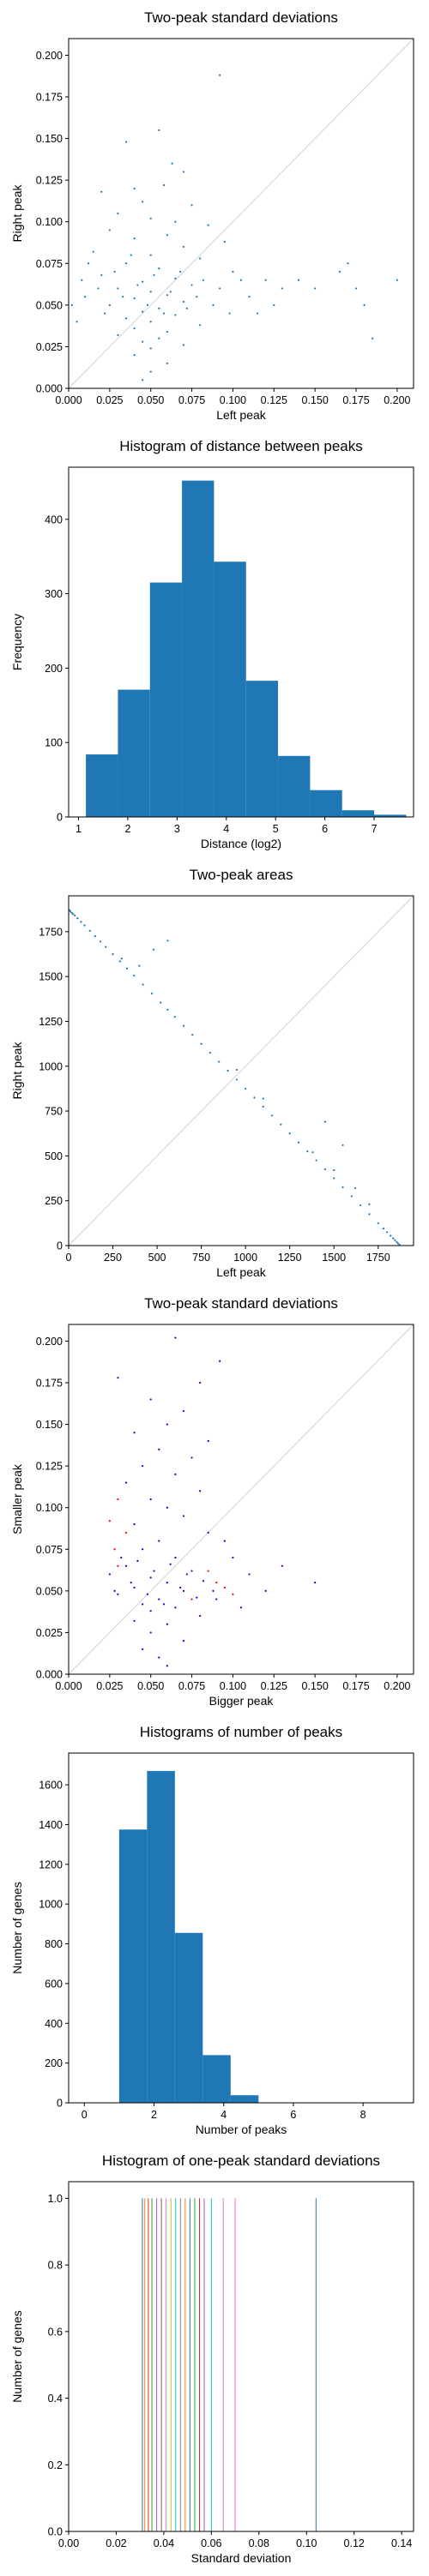  What do you see at coordinates (51, 932) in the screenshot?
I see `y-tick-label: 1750` at bounding box center [51, 932].